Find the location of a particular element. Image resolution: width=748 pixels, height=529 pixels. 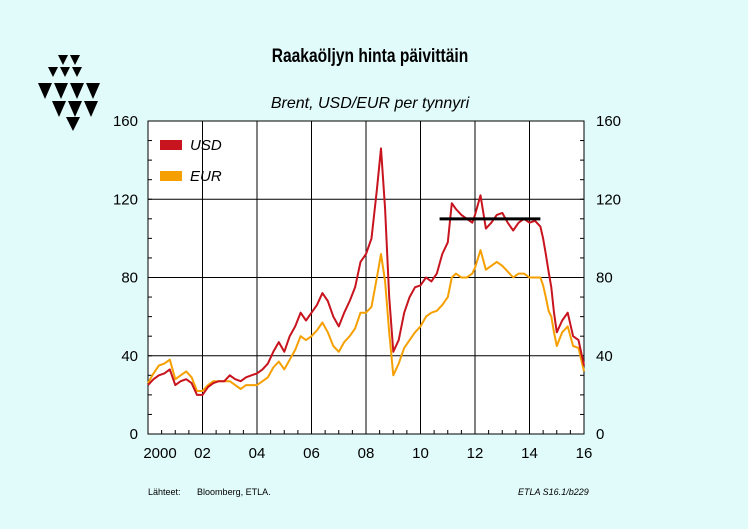

y-tick-label-right: 0 is located at coordinates (600, 434).